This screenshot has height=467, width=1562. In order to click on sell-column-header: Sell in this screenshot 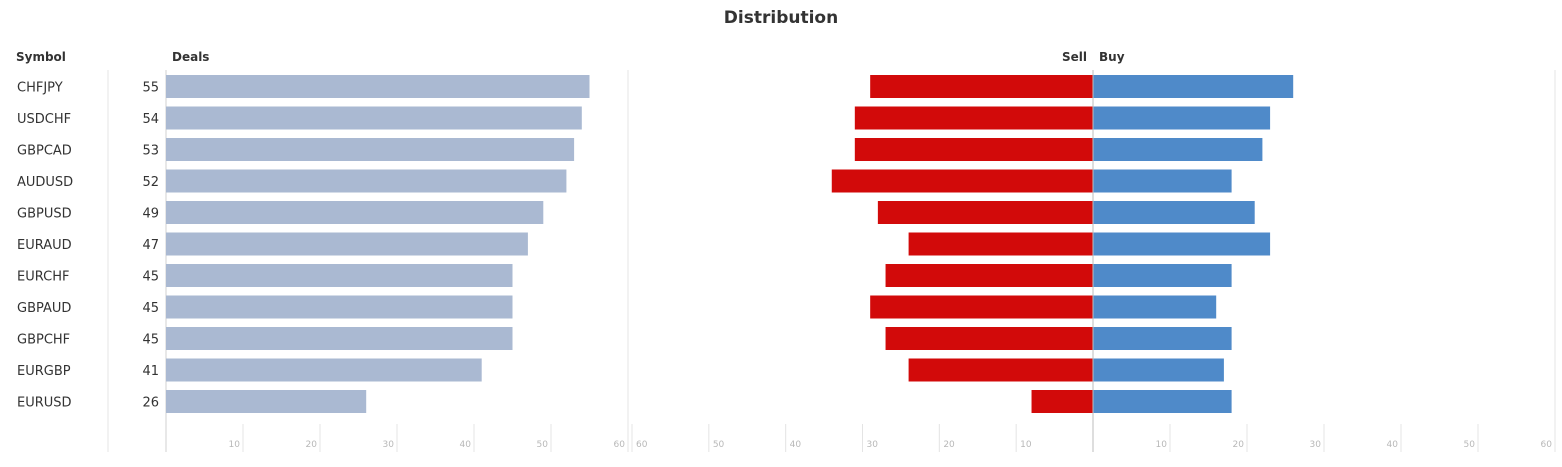, I will do `click(1075, 57)`.